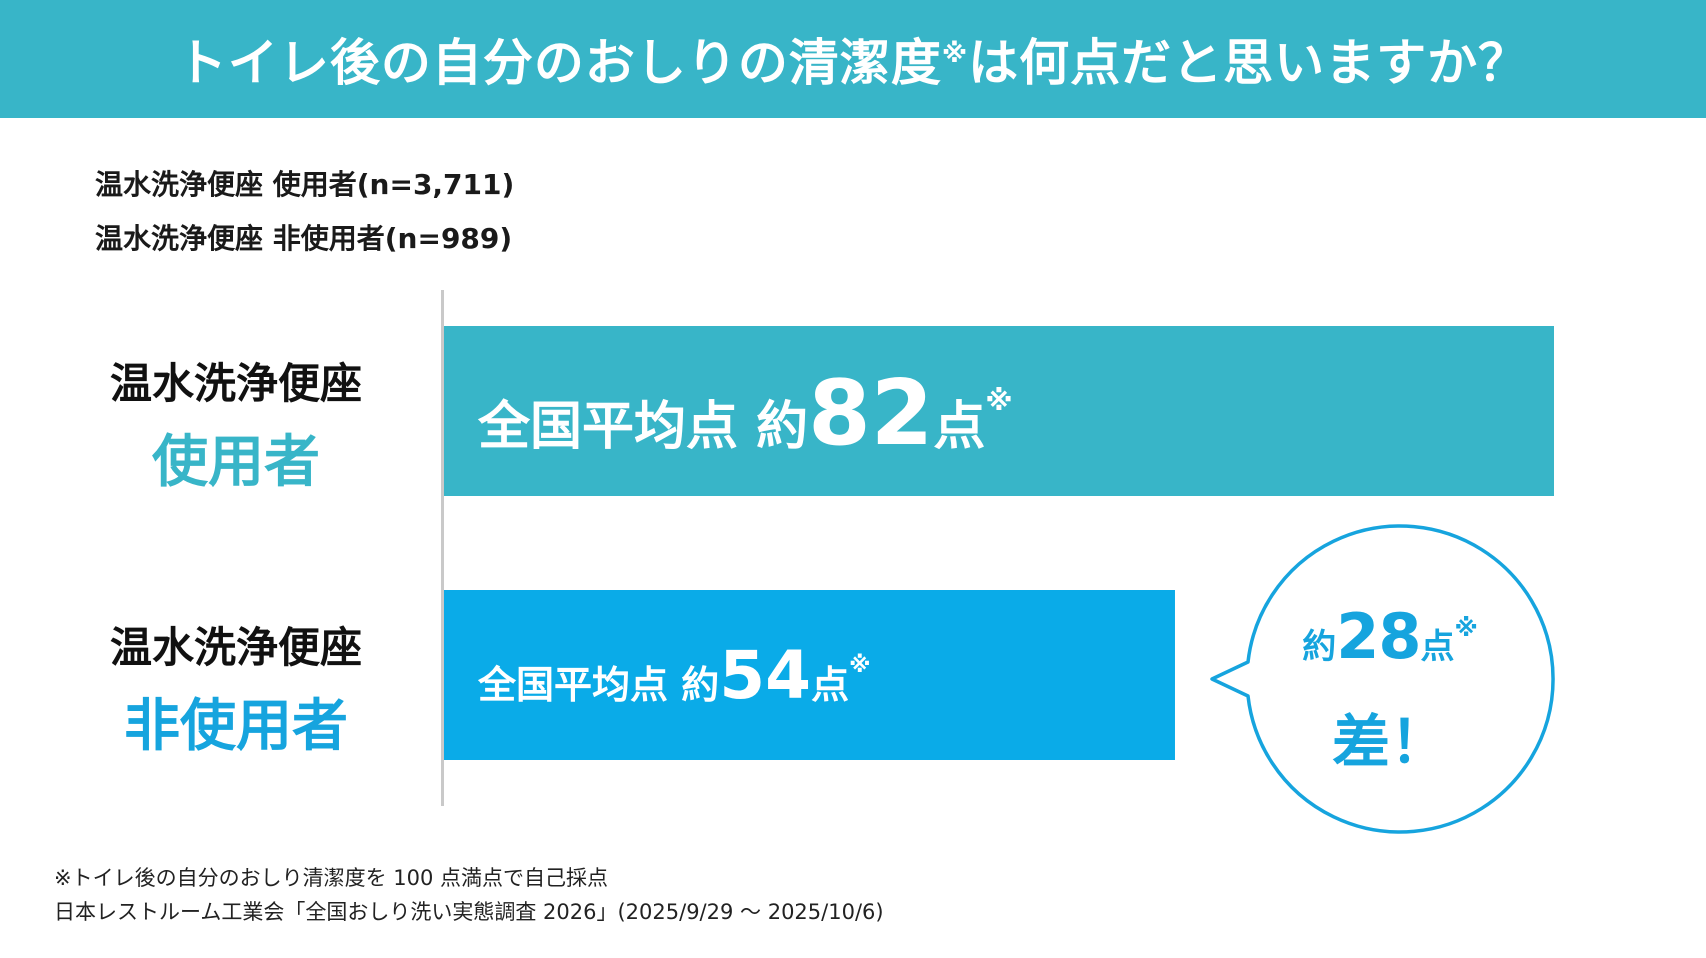  Describe the element at coordinates (1378, 636) in the screenshot. I see `difference-value: 28` at that location.